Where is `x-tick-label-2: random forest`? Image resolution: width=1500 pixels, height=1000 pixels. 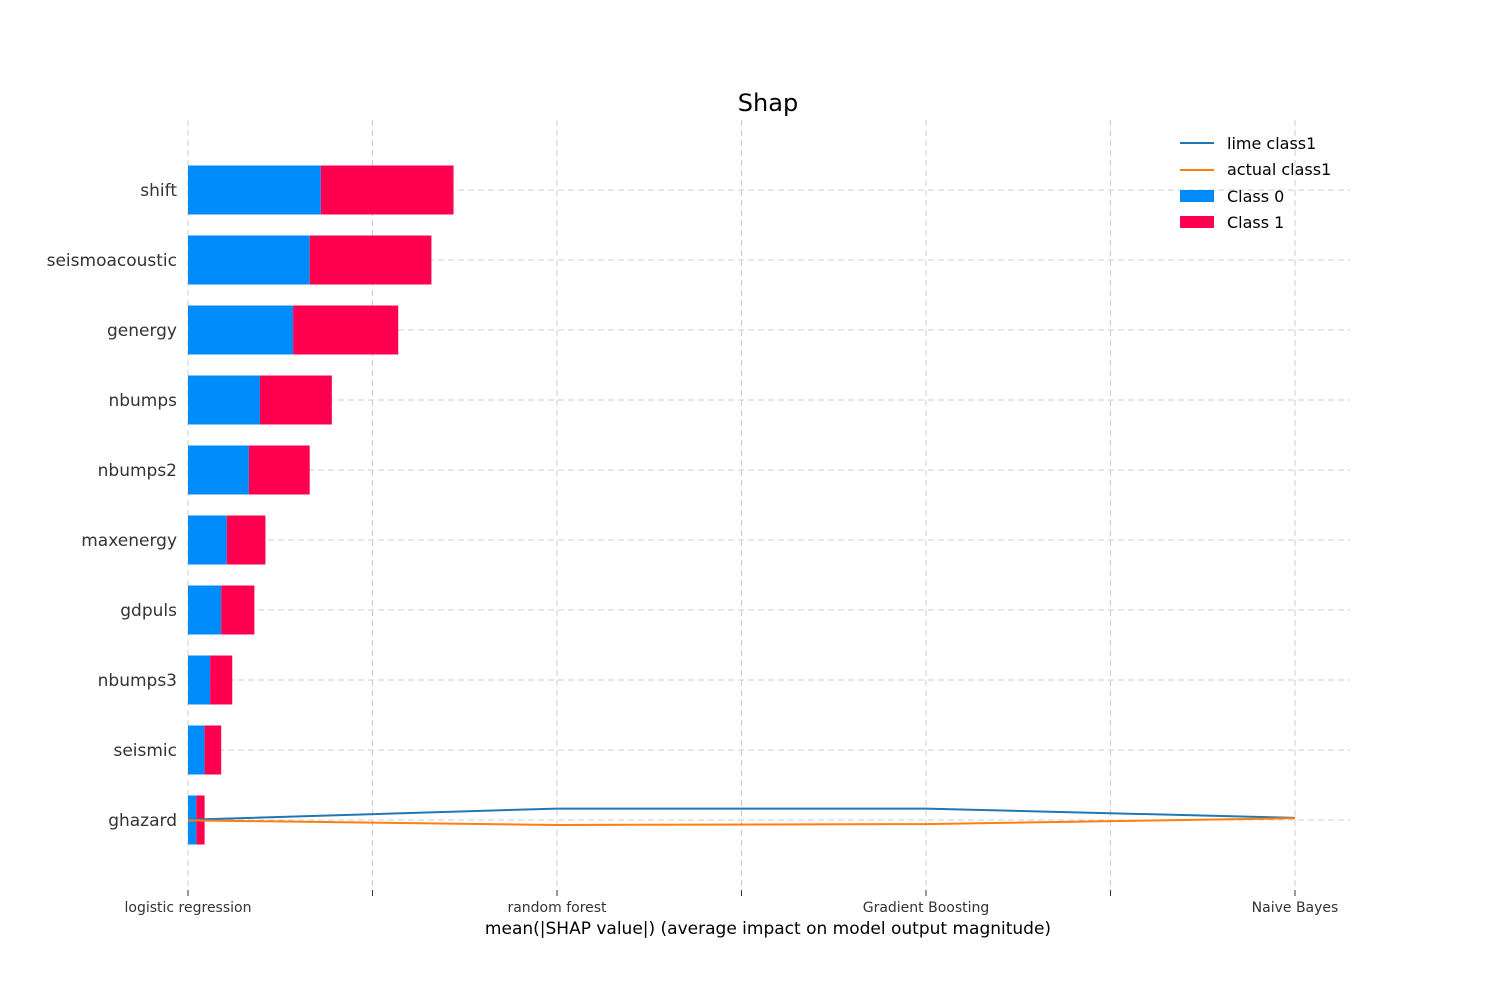 x-tick-label-2: random forest is located at coordinates (557, 908).